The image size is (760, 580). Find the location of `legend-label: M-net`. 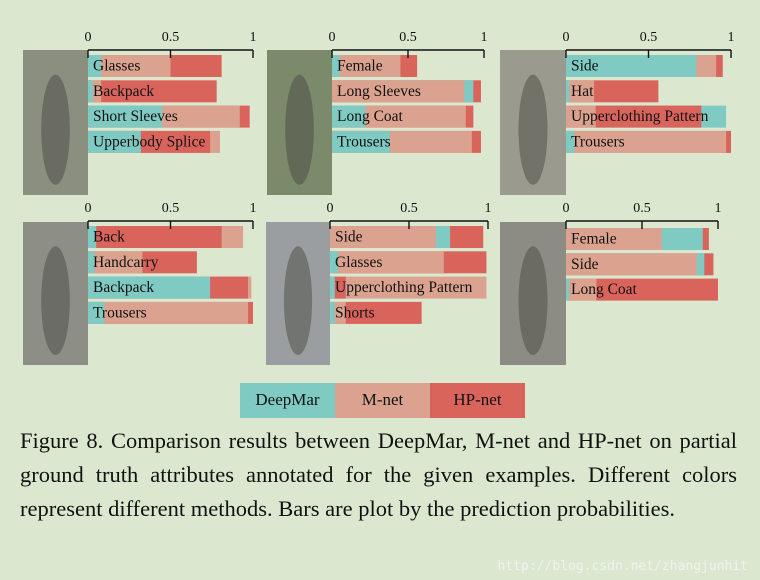

legend-label: M-net is located at coordinates (383, 399).